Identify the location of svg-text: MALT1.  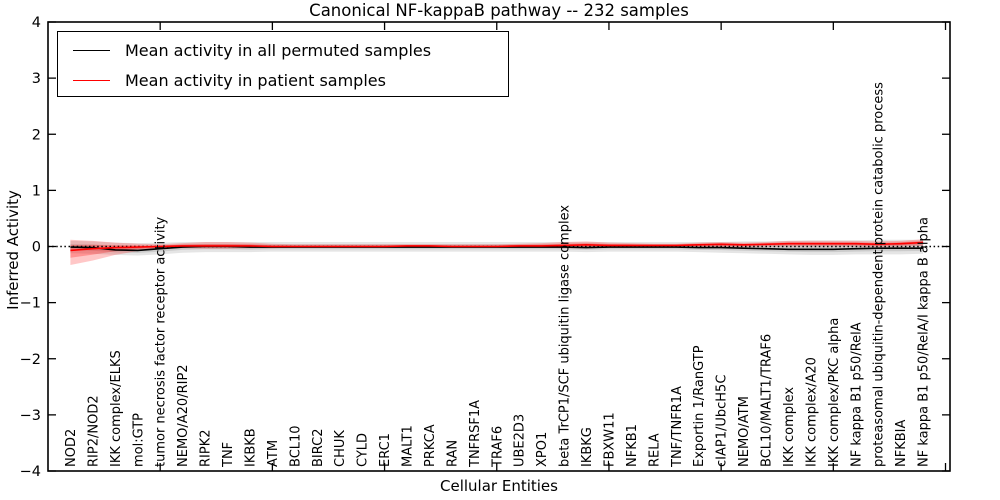
(408, 446).